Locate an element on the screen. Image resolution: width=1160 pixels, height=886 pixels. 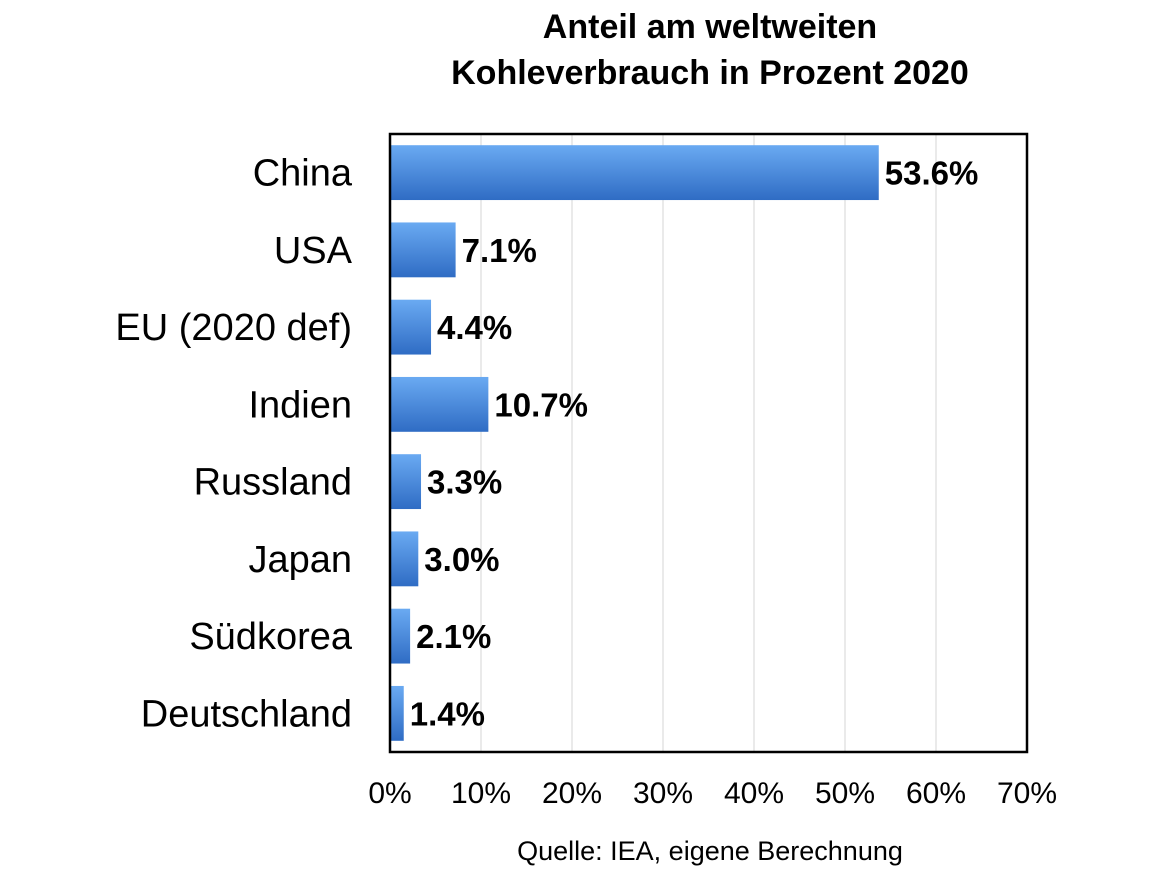
data-label: 1.4% is located at coordinates (447, 713).